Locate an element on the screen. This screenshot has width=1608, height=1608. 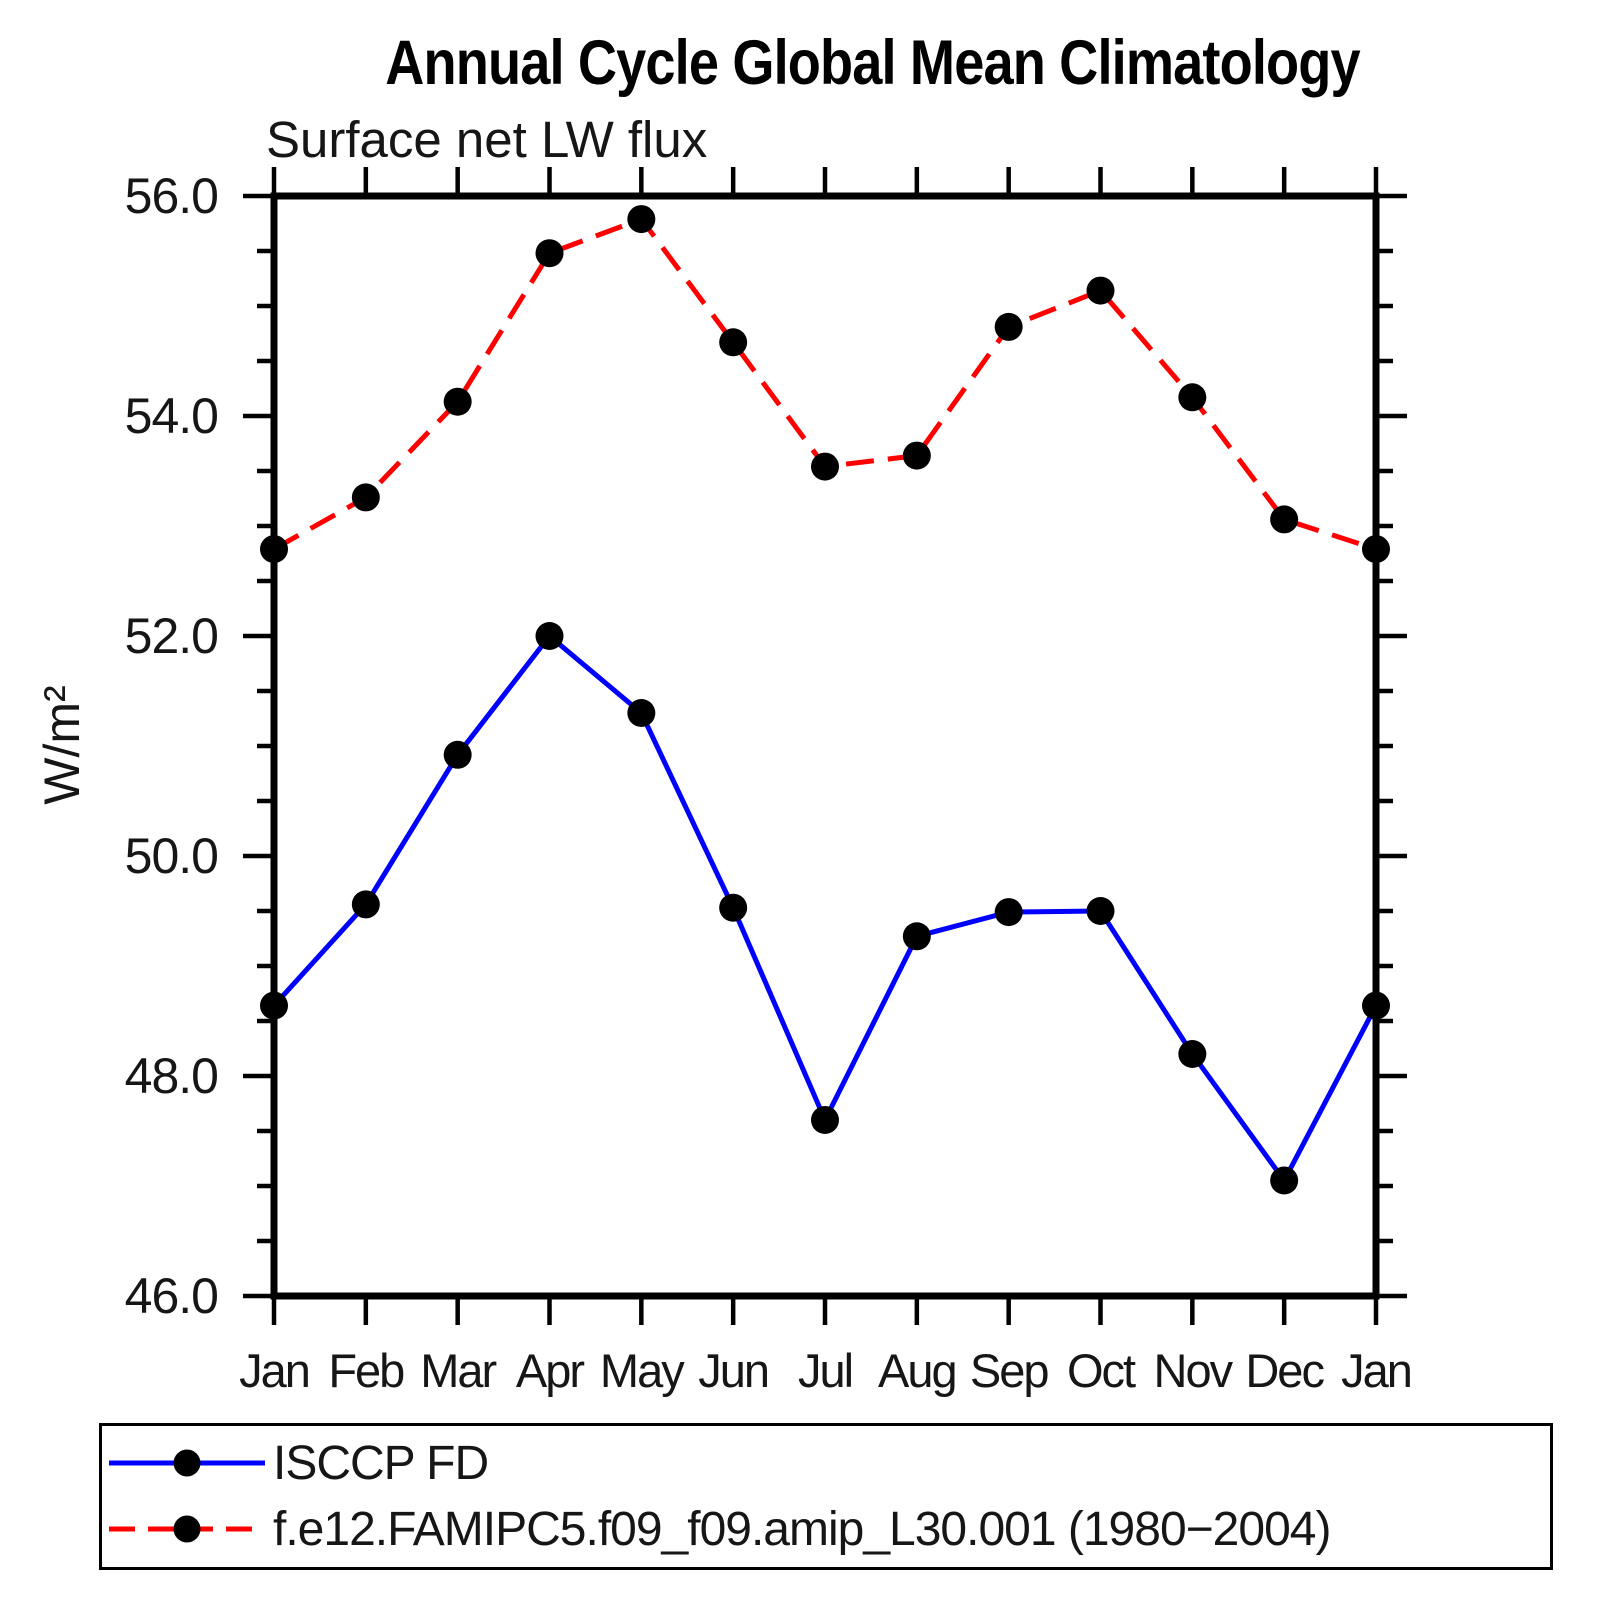
chart-subtitle: Surface net LW flux is located at coordinates (487, 139).